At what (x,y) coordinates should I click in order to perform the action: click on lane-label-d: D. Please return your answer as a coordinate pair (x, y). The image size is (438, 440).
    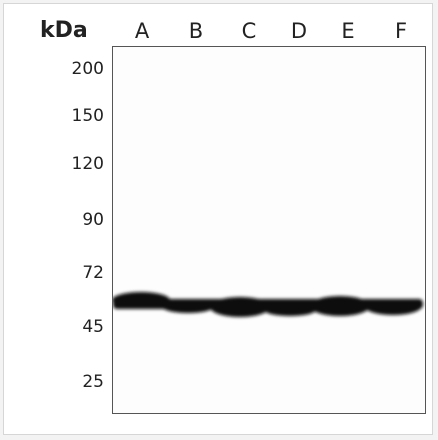
    Looking at the image, I should click on (299, 31).